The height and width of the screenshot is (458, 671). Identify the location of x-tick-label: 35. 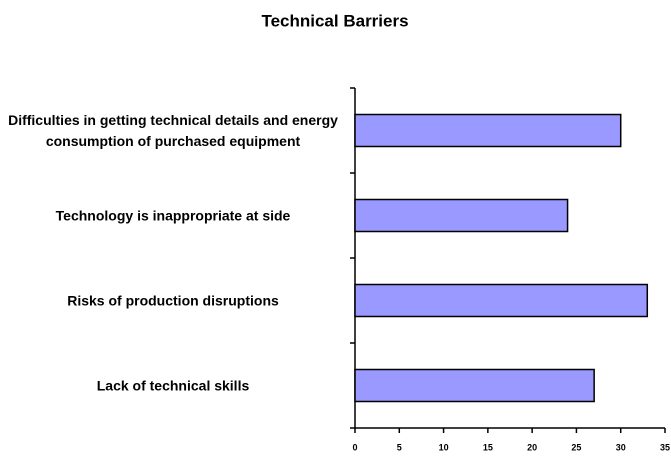
(665, 447).